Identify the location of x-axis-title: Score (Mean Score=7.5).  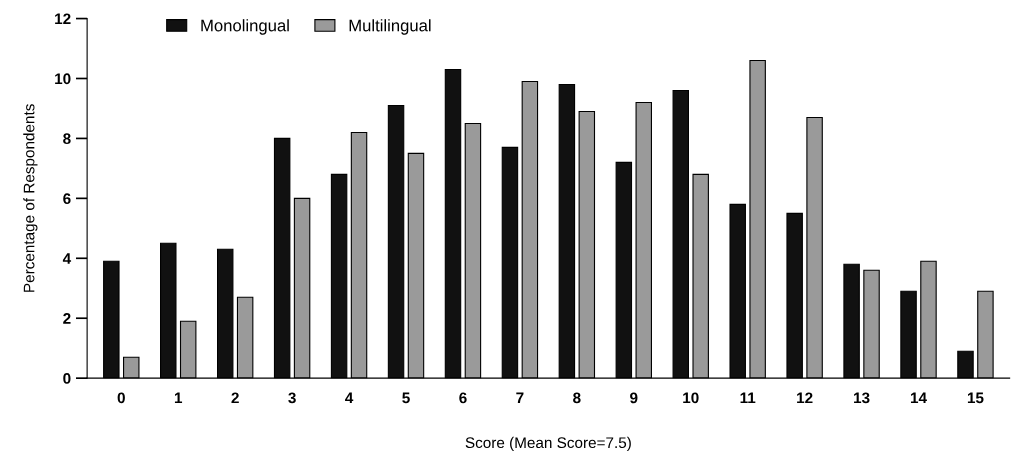
(548, 444).